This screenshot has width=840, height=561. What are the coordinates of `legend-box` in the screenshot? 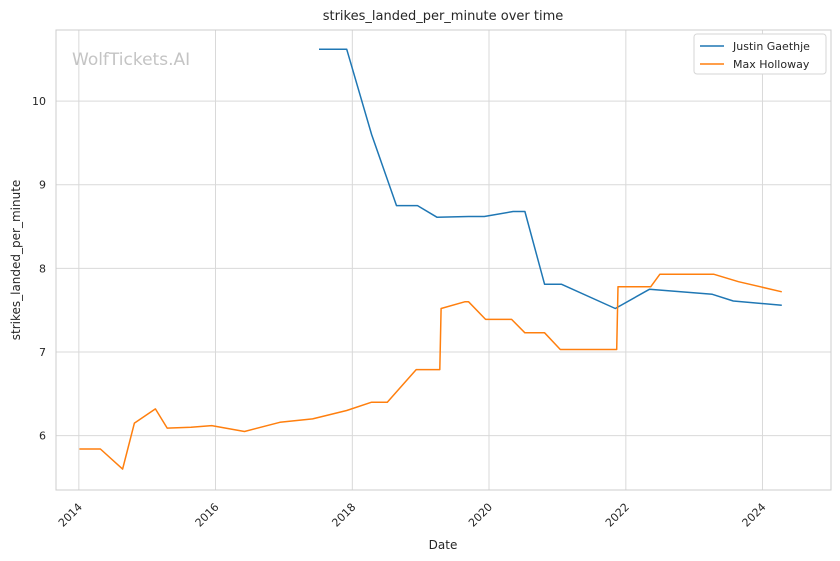 It's located at (760, 54).